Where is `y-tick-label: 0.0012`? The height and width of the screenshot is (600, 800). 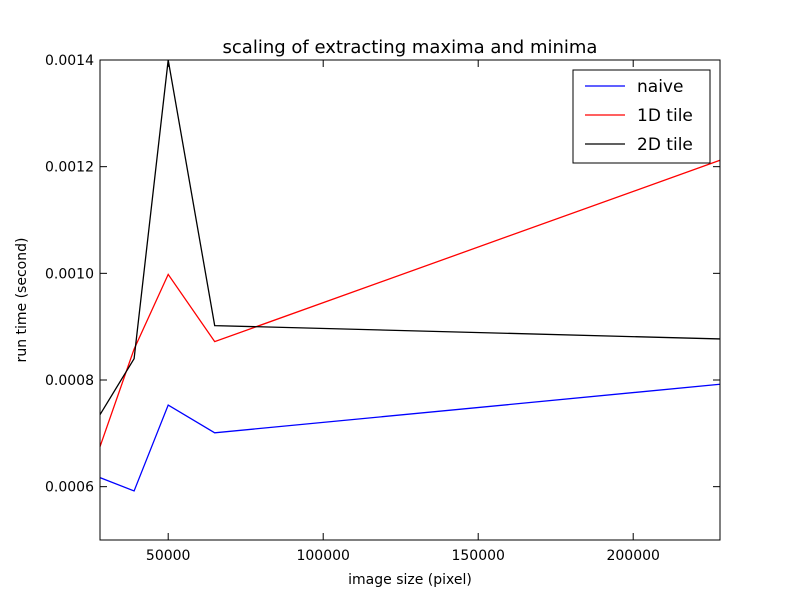
y-tick-label: 0.0012 is located at coordinates (69, 168).